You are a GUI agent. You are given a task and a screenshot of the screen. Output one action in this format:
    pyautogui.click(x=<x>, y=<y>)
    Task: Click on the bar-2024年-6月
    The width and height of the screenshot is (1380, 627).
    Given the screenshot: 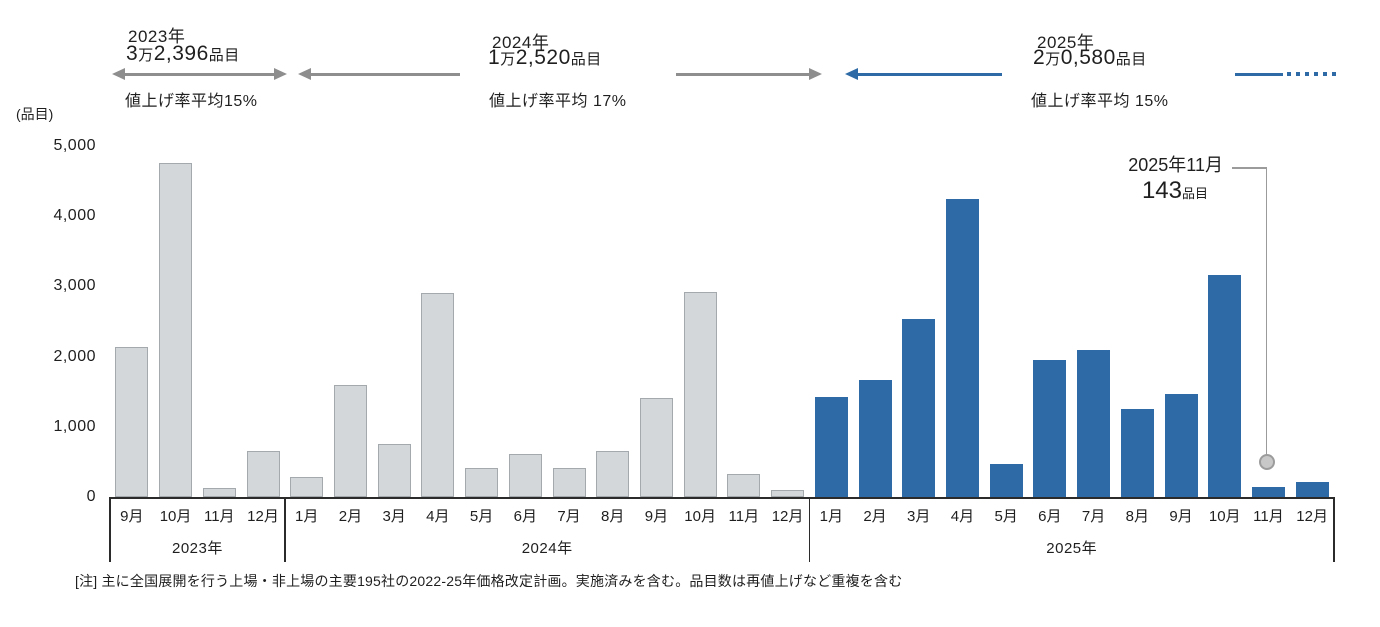 What is the action you would take?
    pyautogui.click(x=525, y=475)
    